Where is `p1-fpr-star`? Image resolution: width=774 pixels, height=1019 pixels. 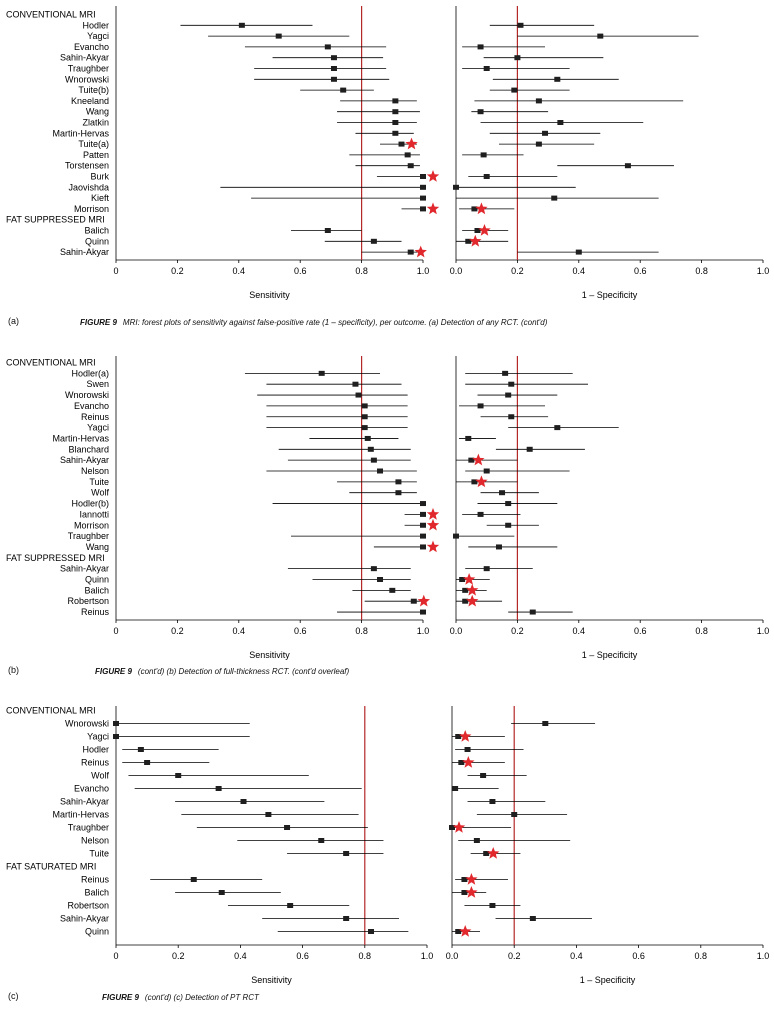 p1-fpr-star is located at coordinates (481, 208).